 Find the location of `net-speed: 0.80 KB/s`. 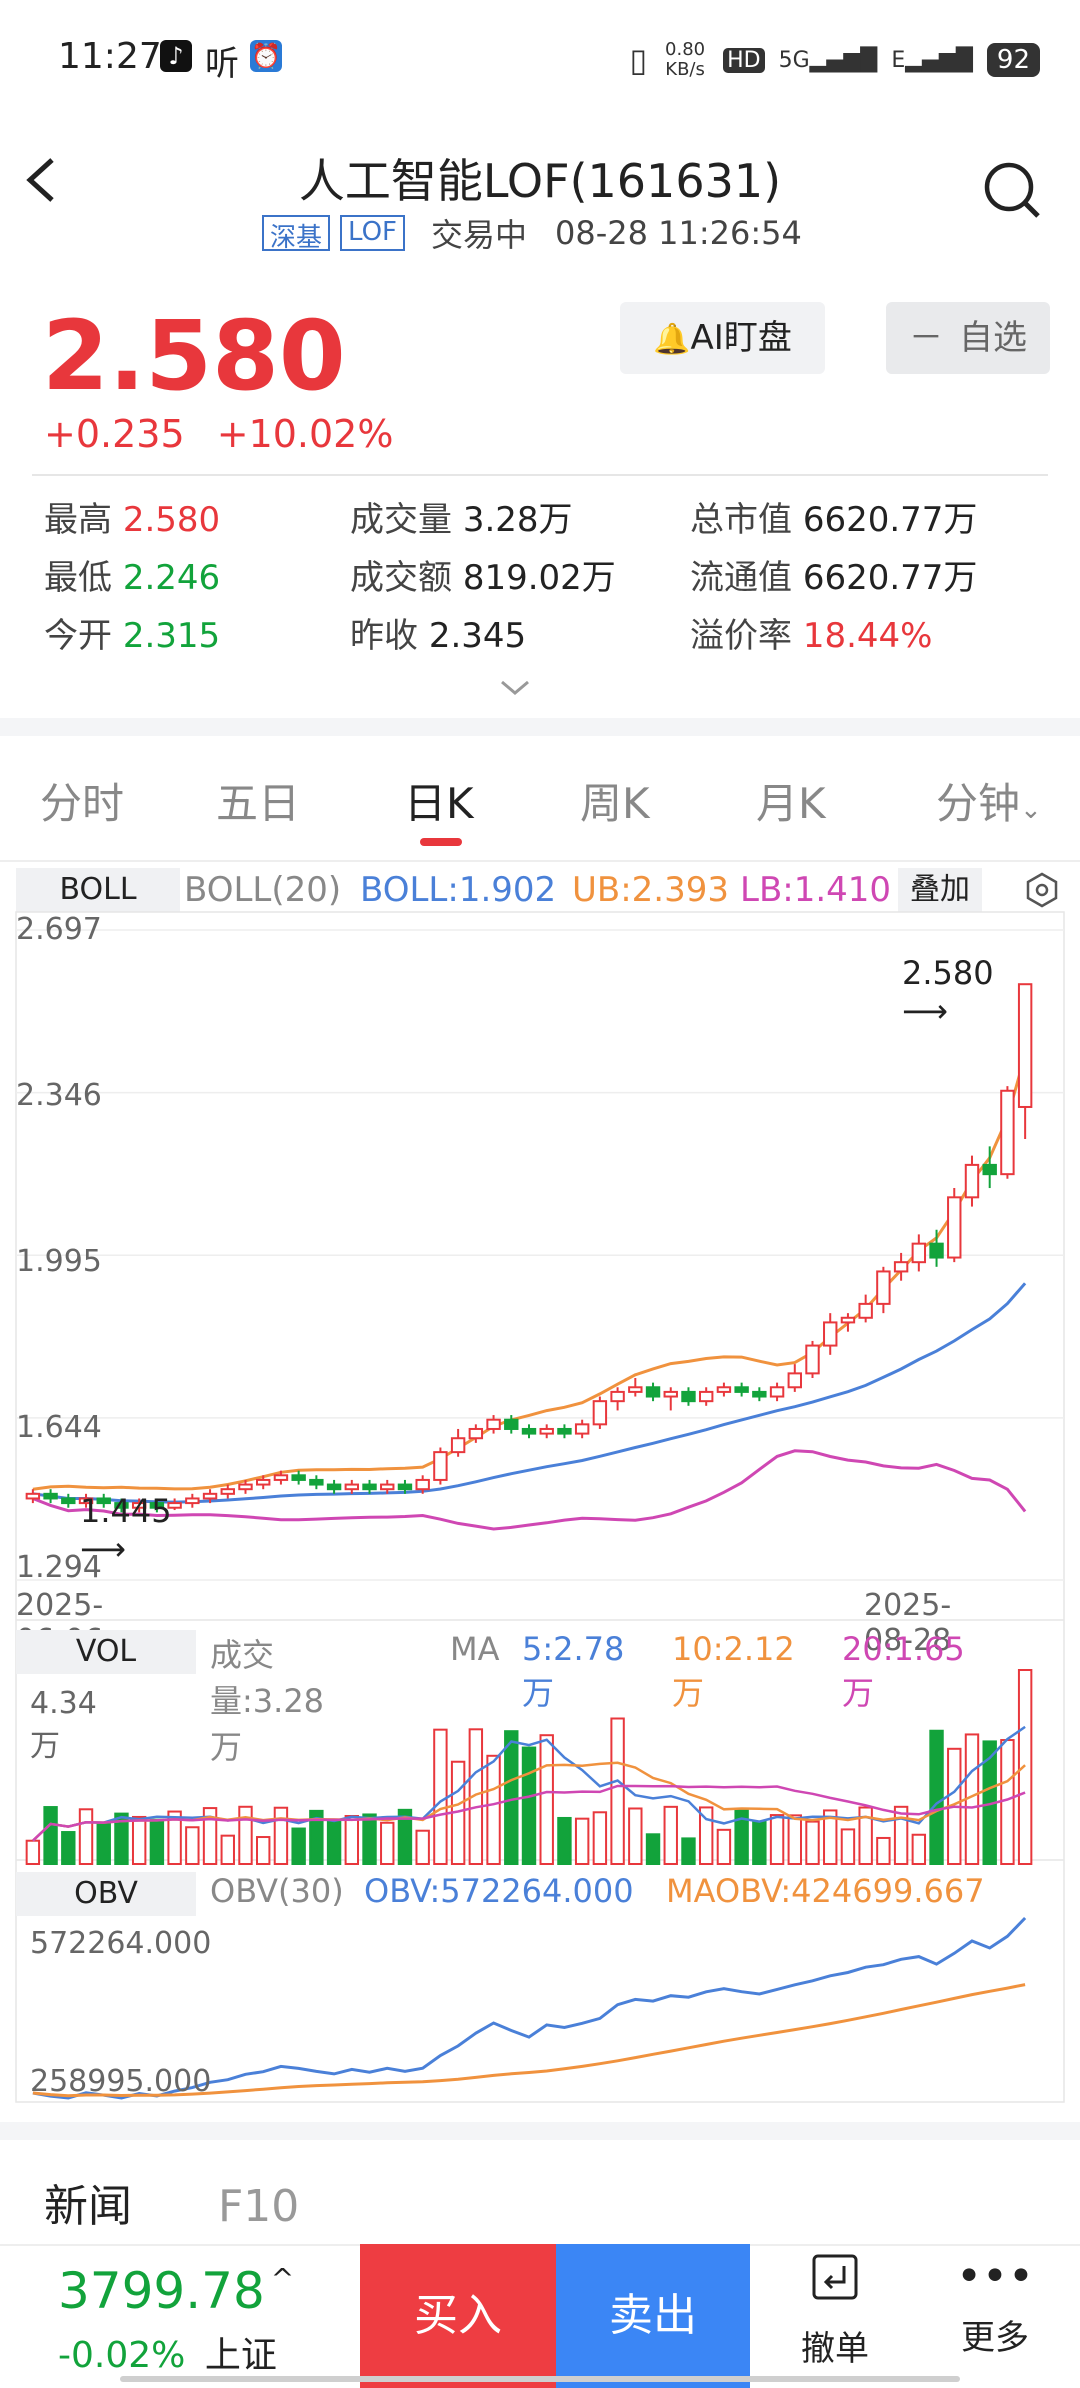

net-speed: 0.80 KB/s is located at coordinates (685, 59).